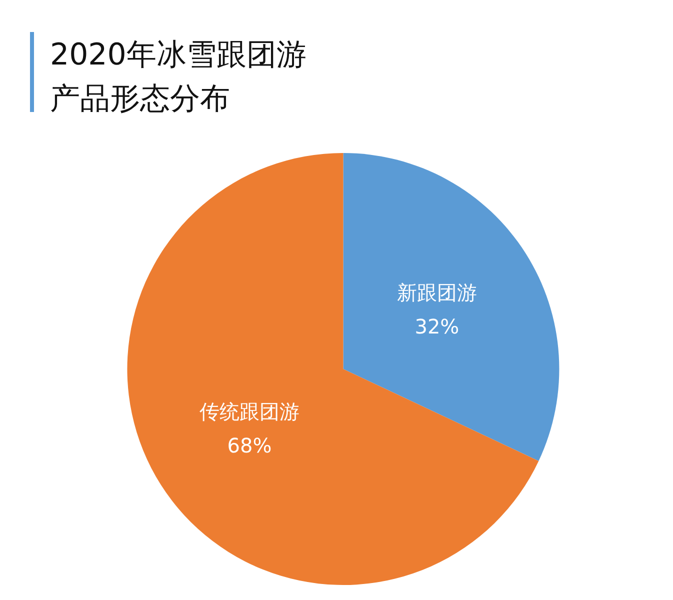 The height and width of the screenshot is (600, 673). Describe the element at coordinates (250, 411) in the screenshot. I see `slice-label: 传统跟团游` at that location.